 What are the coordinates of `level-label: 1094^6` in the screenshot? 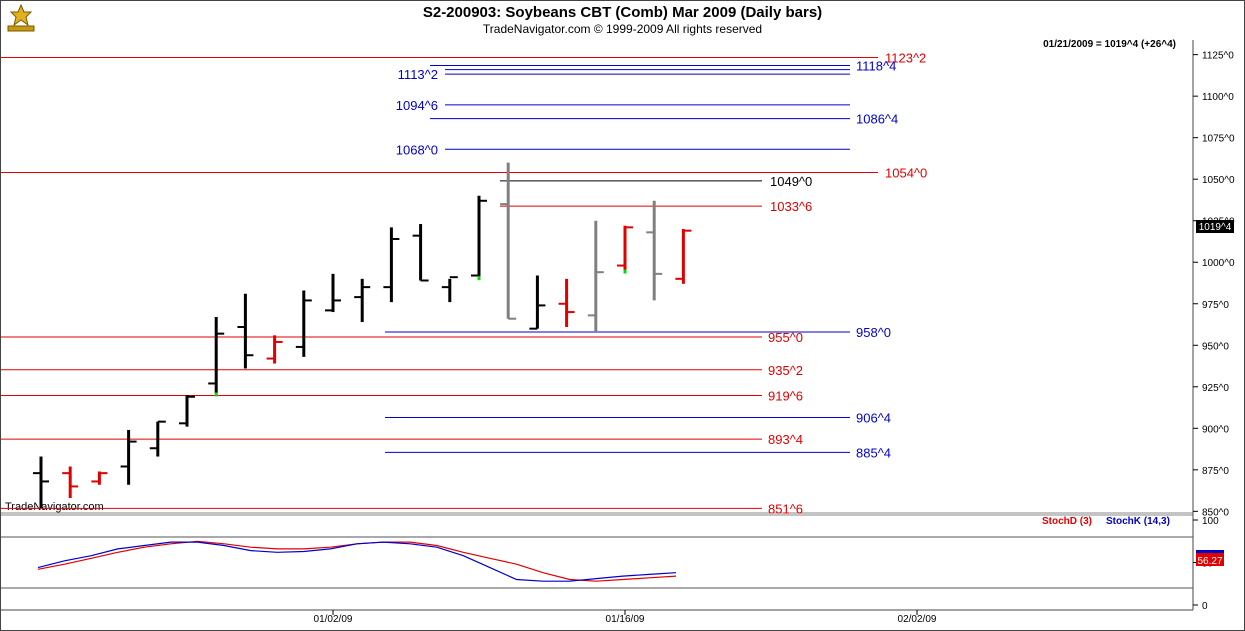 It's located at (417, 105).